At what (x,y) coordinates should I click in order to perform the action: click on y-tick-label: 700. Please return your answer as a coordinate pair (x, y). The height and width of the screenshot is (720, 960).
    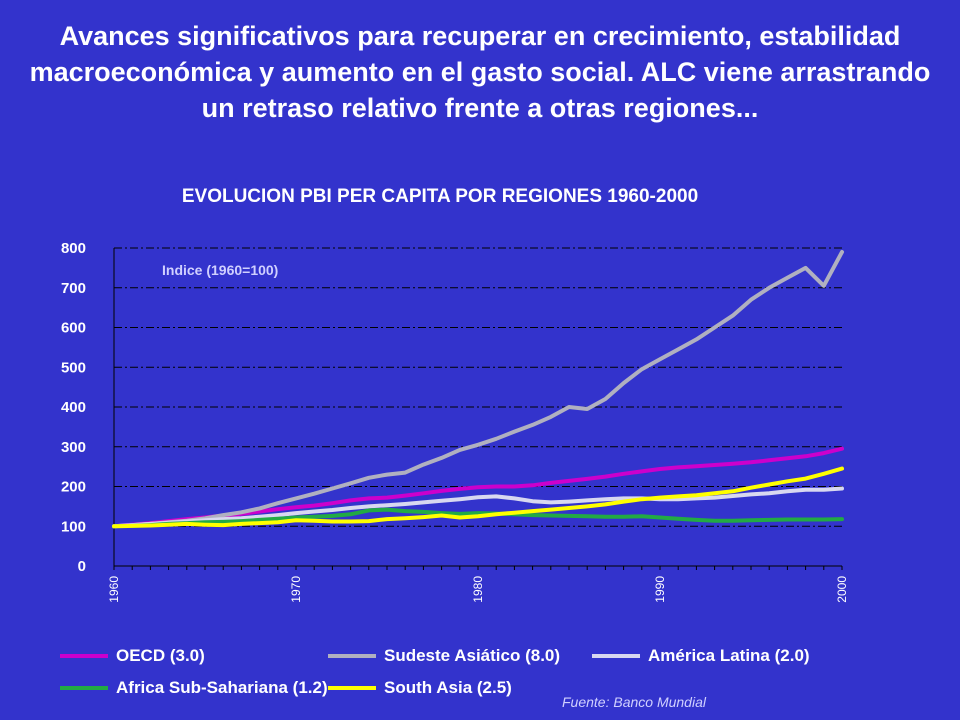
    Looking at the image, I should click on (73, 288).